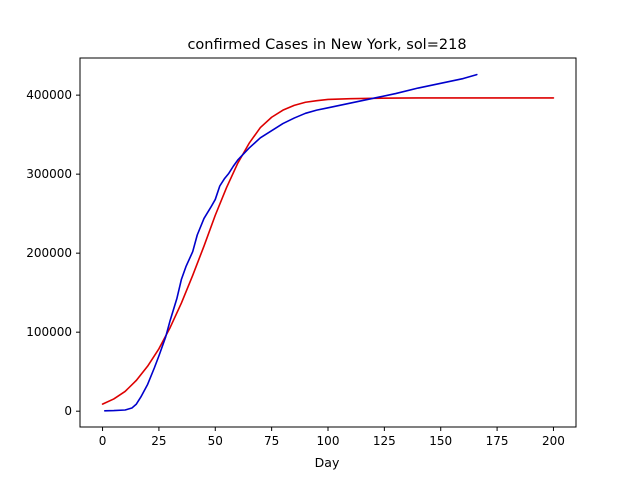 The height and width of the screenshot is (480, 640). What do you see at coordinates (553, 441) in the screenshot?
I see `x-tick-label: 200` at bounding box center [553, 441].